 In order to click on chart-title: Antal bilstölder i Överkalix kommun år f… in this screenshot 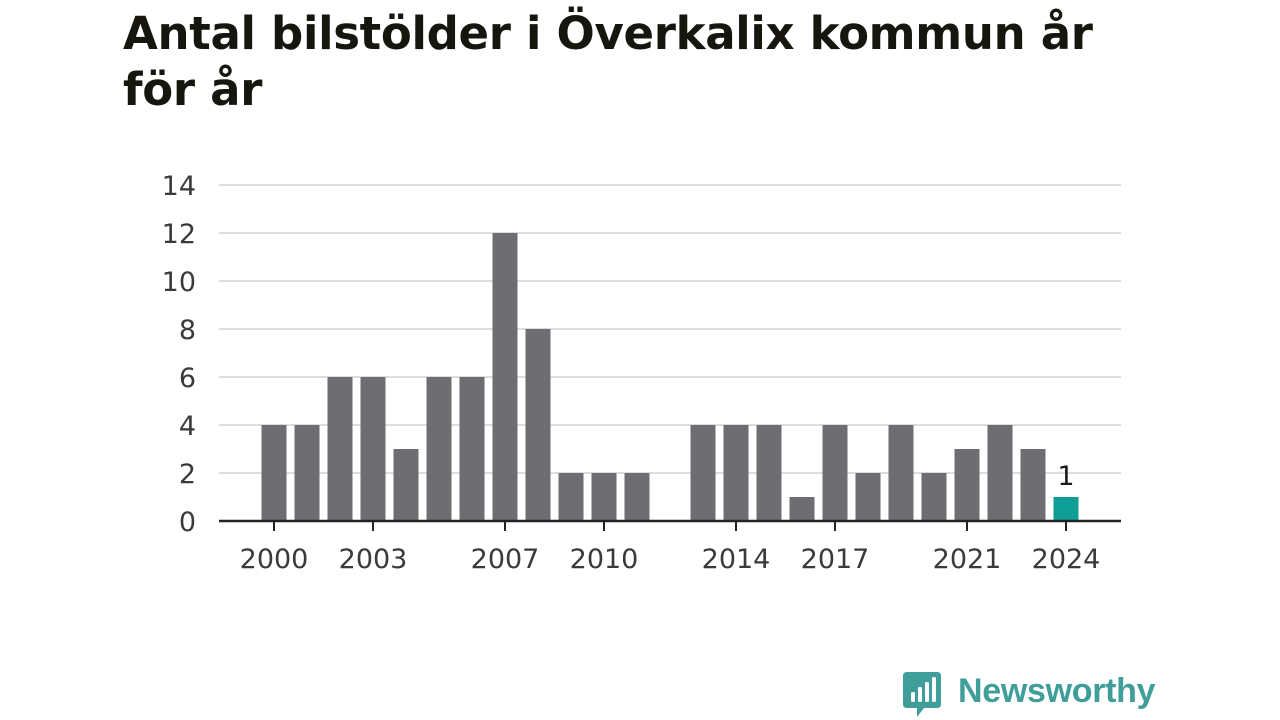, I will do `click(608, 61)`.